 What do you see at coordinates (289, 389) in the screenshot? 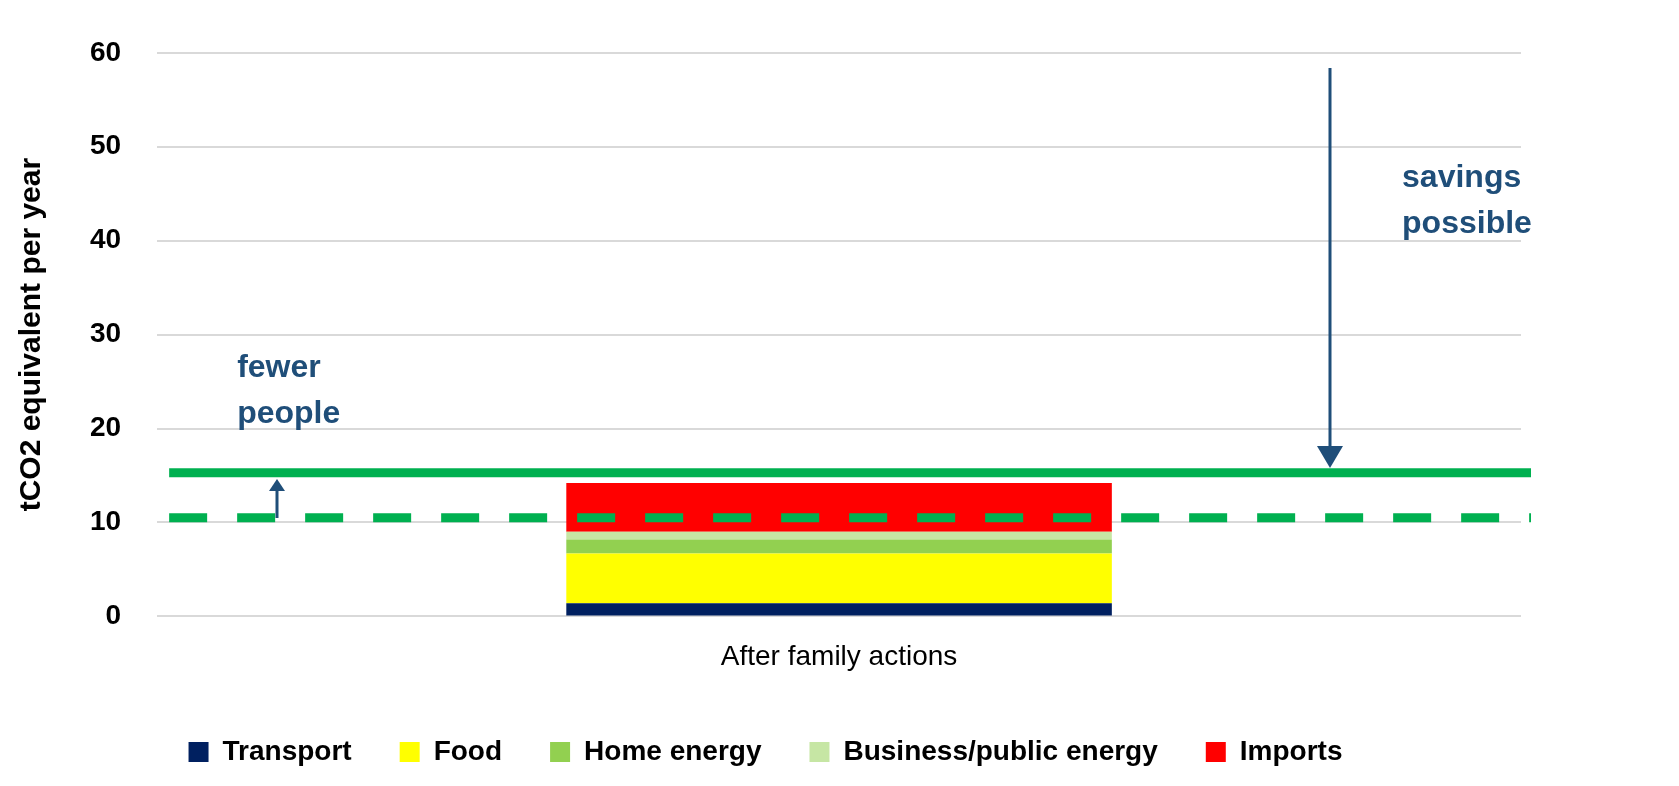
I see `annotation: fewer people` at bounding box center [289, 389].